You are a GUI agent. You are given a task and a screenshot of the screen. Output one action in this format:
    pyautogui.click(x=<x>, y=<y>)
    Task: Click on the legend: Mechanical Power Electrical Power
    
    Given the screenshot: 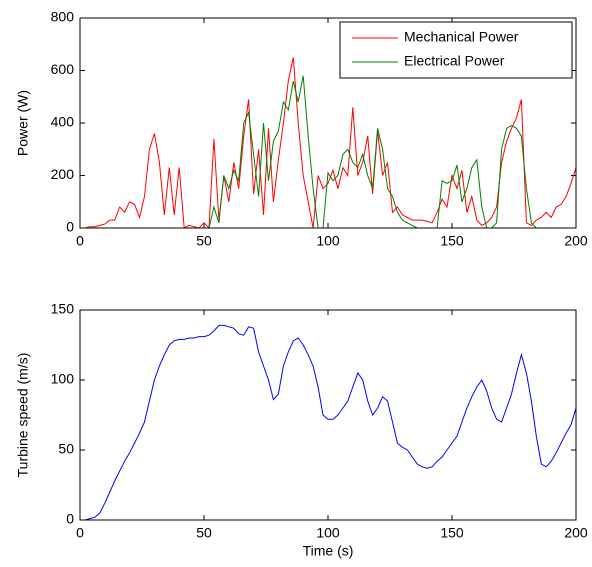 What is the action you would take?
    pyautogui.click(x=456, y=50)
    